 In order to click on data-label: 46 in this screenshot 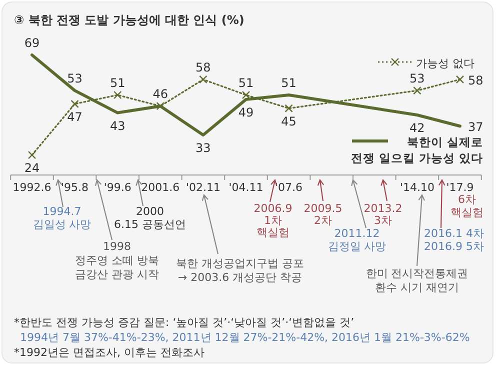, I will do `click(160, 94)`.